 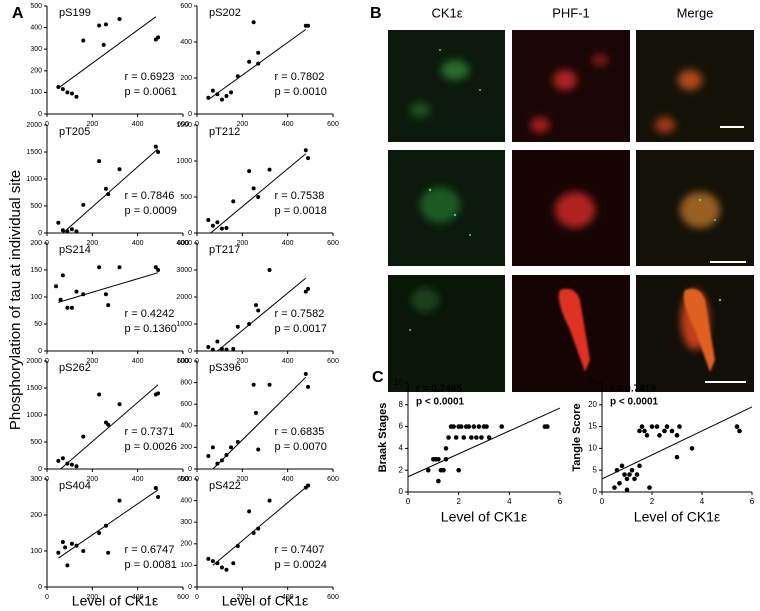 I want to click on annotation: r = 0.6835, so click(x=300, y=432).